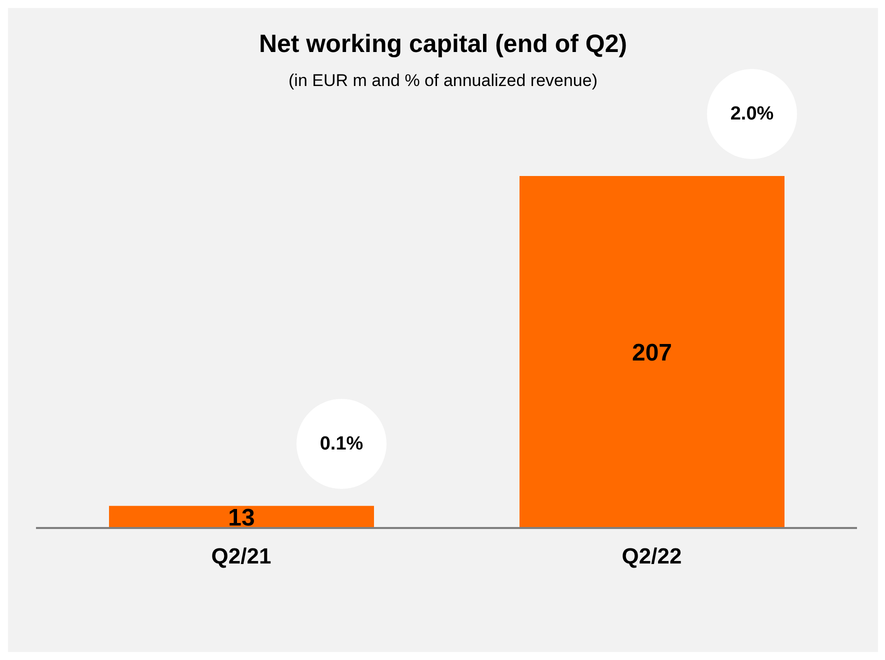 Image resolution: width=885 pixels, height=660 pixels. I want to click on x-tick-label: Q2/22, so click(652, 556).